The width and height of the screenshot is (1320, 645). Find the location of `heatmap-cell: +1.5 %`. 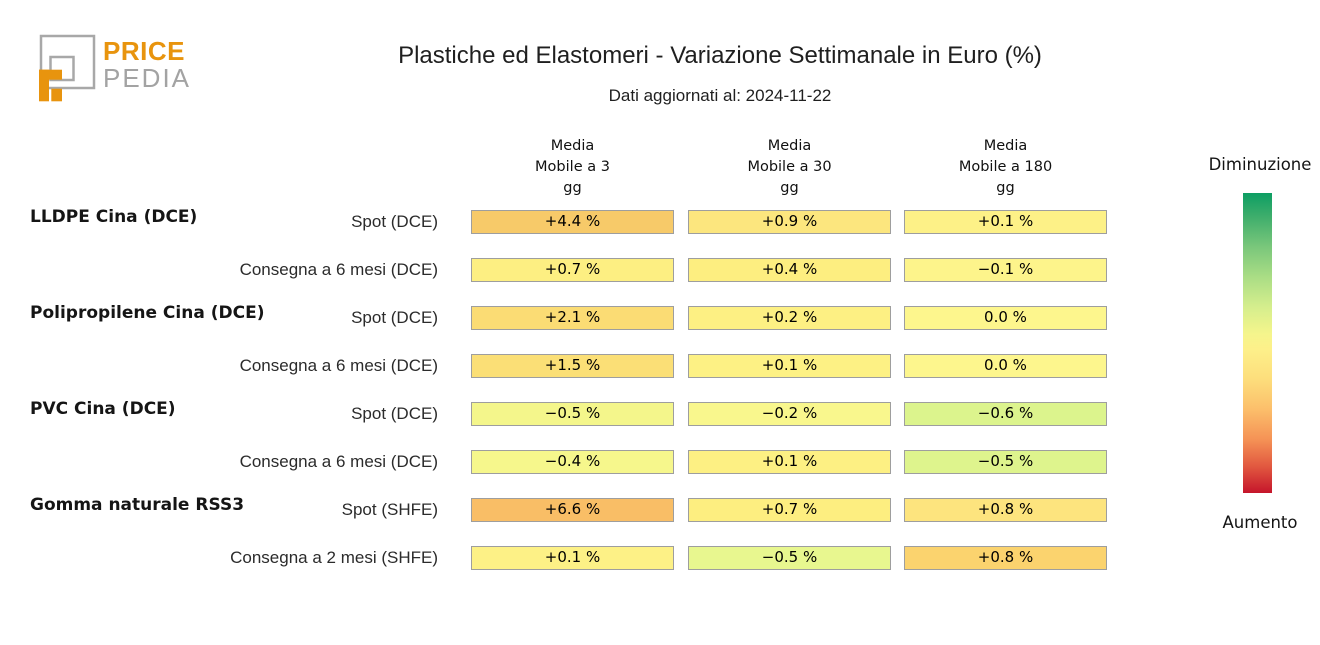

heatmap-cell: +1.5 % is located at coordinates (572, 366).